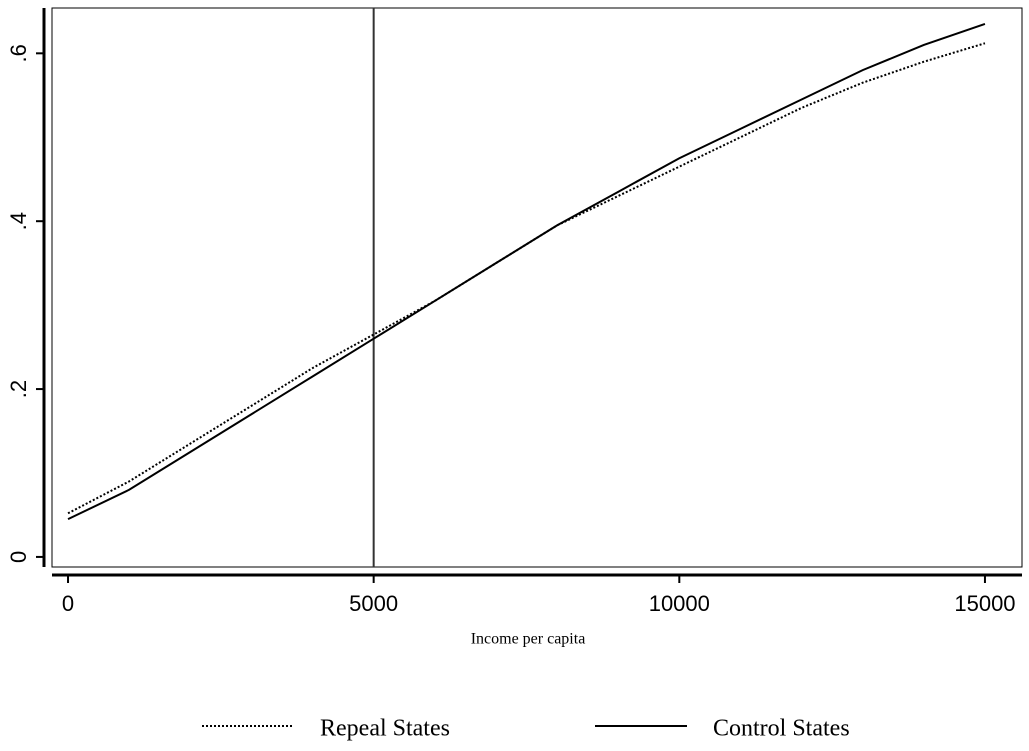  What do you see at coordinates (18, 221) in the screenshot?
I see `y-tick-label: .4` at bounding box center [18, 221].